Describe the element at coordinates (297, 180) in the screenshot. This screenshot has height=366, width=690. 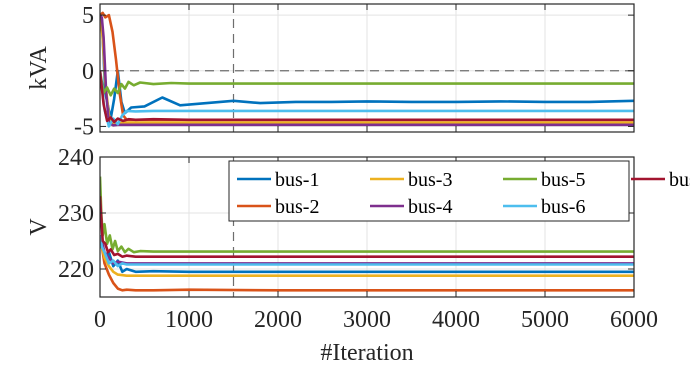
I see `legend-label-bus-1: bus-1` at that location.